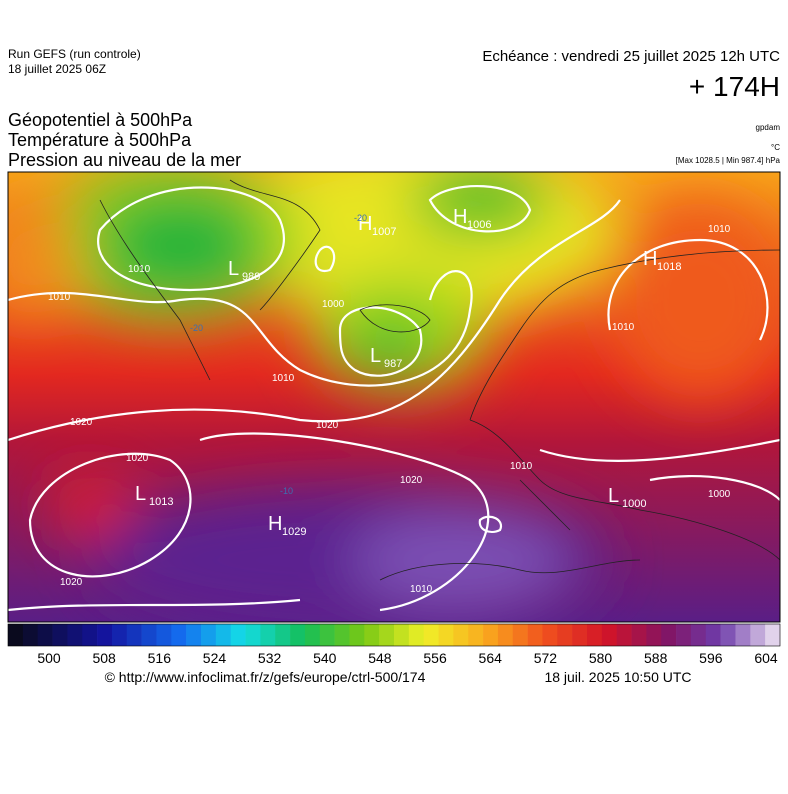 This screenshot has height=794, width=788. What do you see at coordinates (775, 147) in the screenshot?
I see `unit-label: °C` at bounding box center [775, 147].